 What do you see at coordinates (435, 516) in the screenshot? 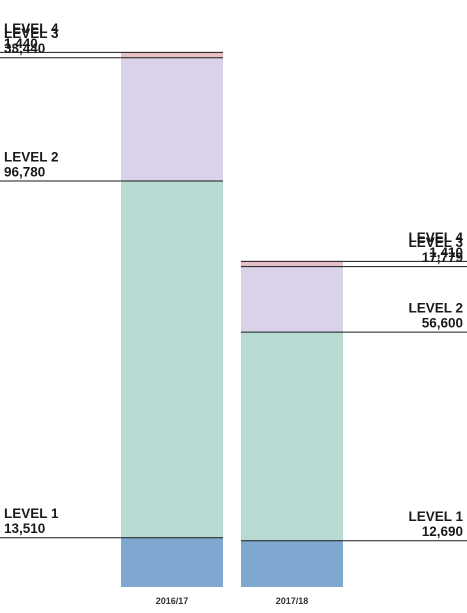
I see `series-name-label-level-1-2017-18: LEVEL 1` at bounding box center [435, 516].